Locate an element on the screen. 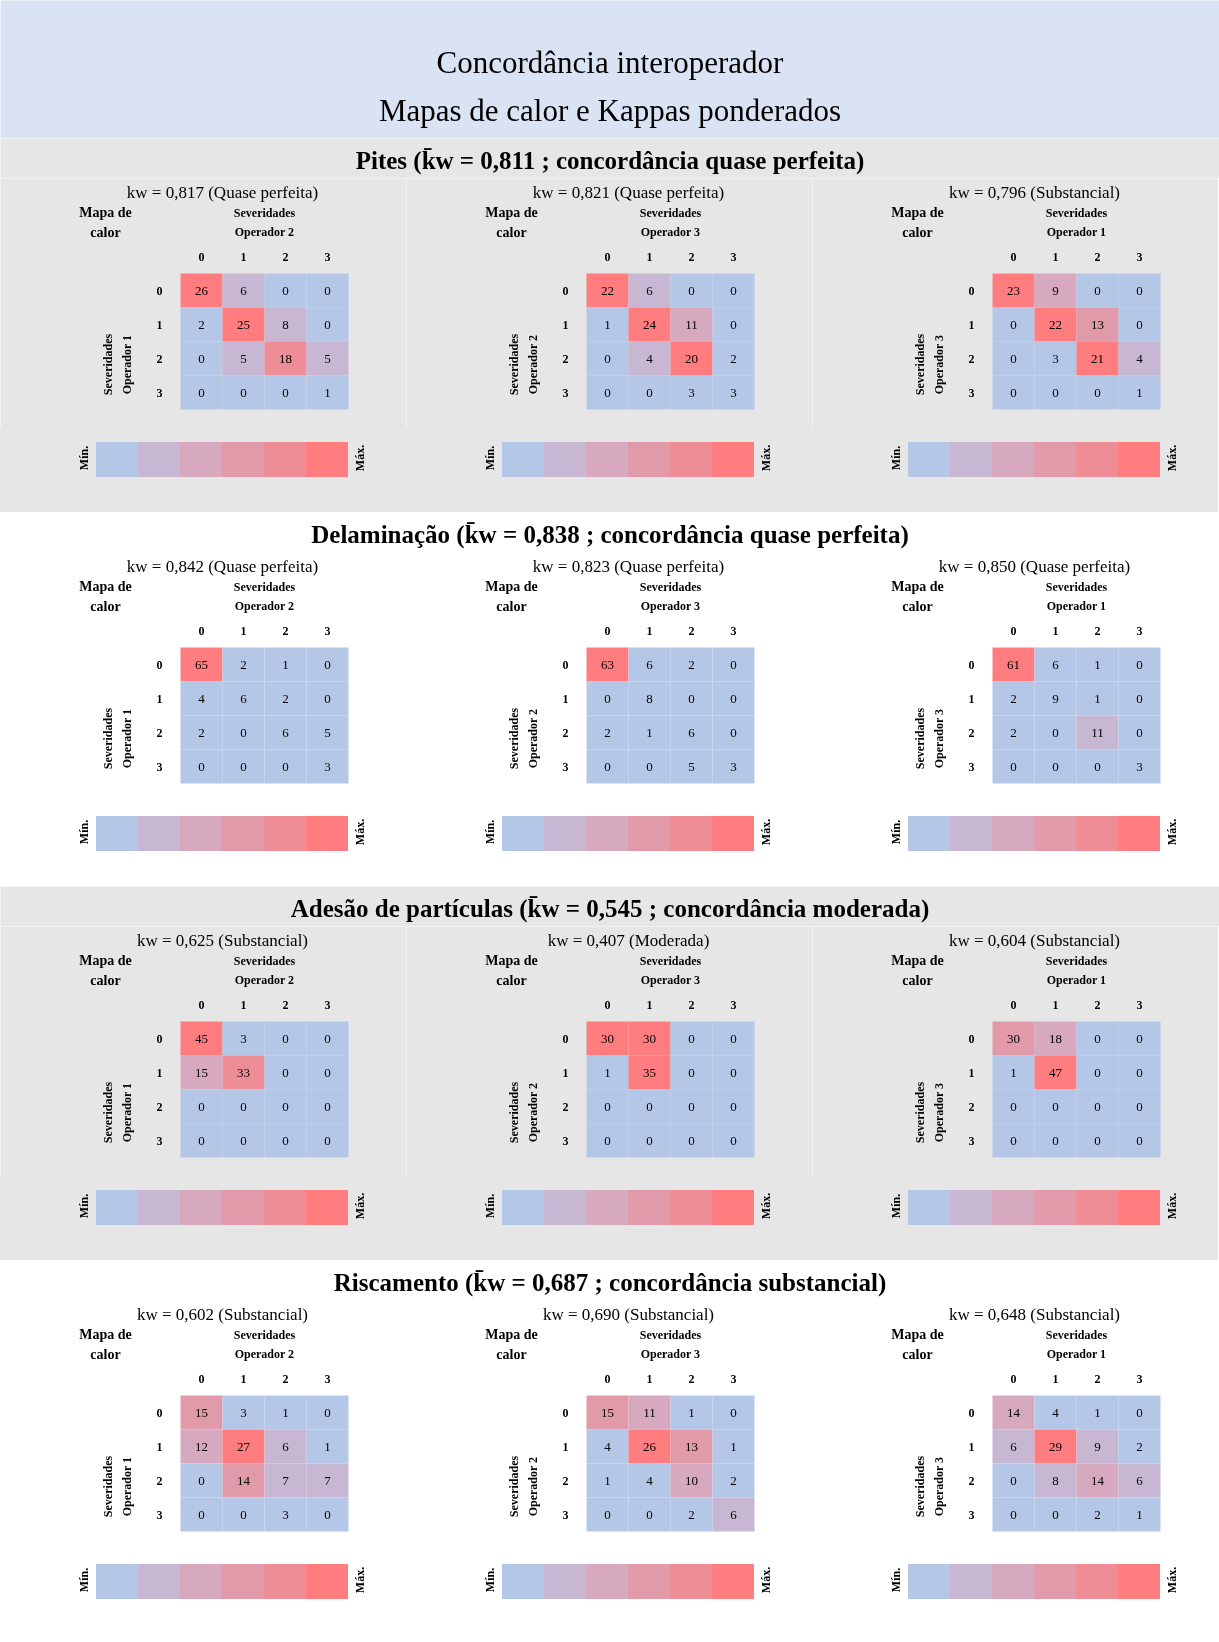  data-label: 35 is located at coordinates (649, 1072).